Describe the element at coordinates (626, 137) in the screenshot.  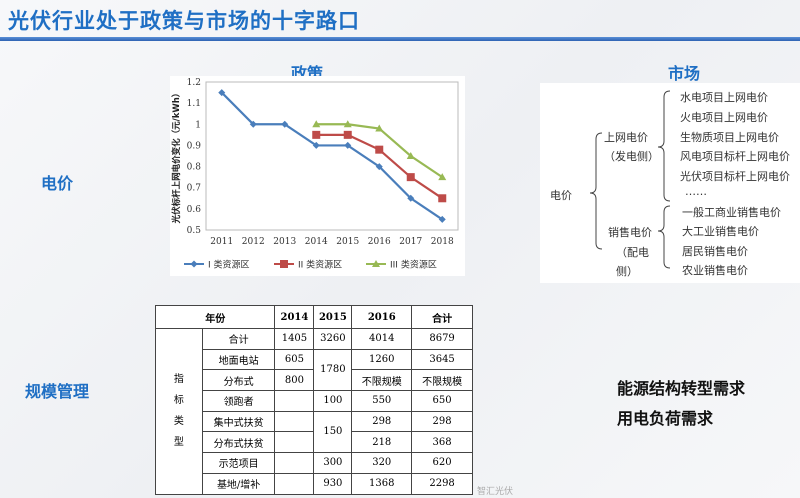
I see `tree-grid-price: 上网电价` at that location.